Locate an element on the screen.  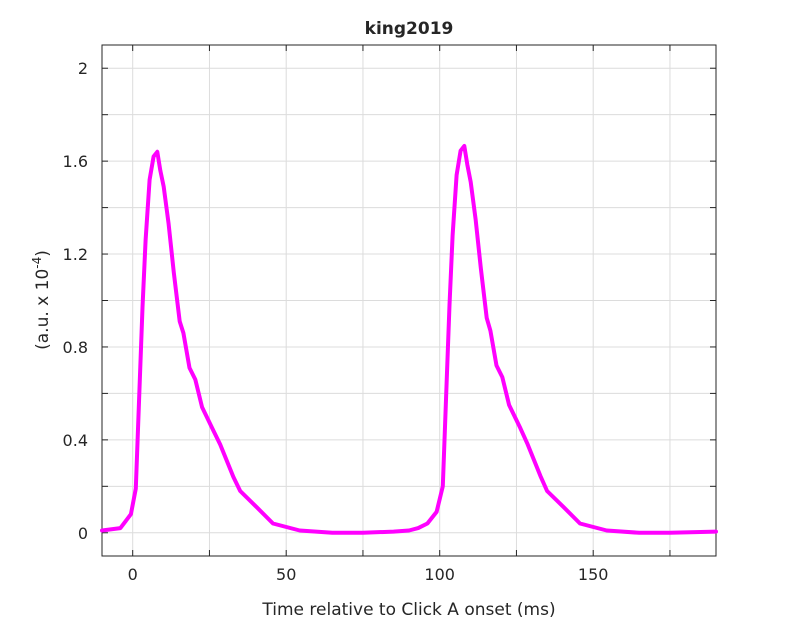
x-axis-label: Time relative to Click A onset (ms) is located at coordinates (408, 610).